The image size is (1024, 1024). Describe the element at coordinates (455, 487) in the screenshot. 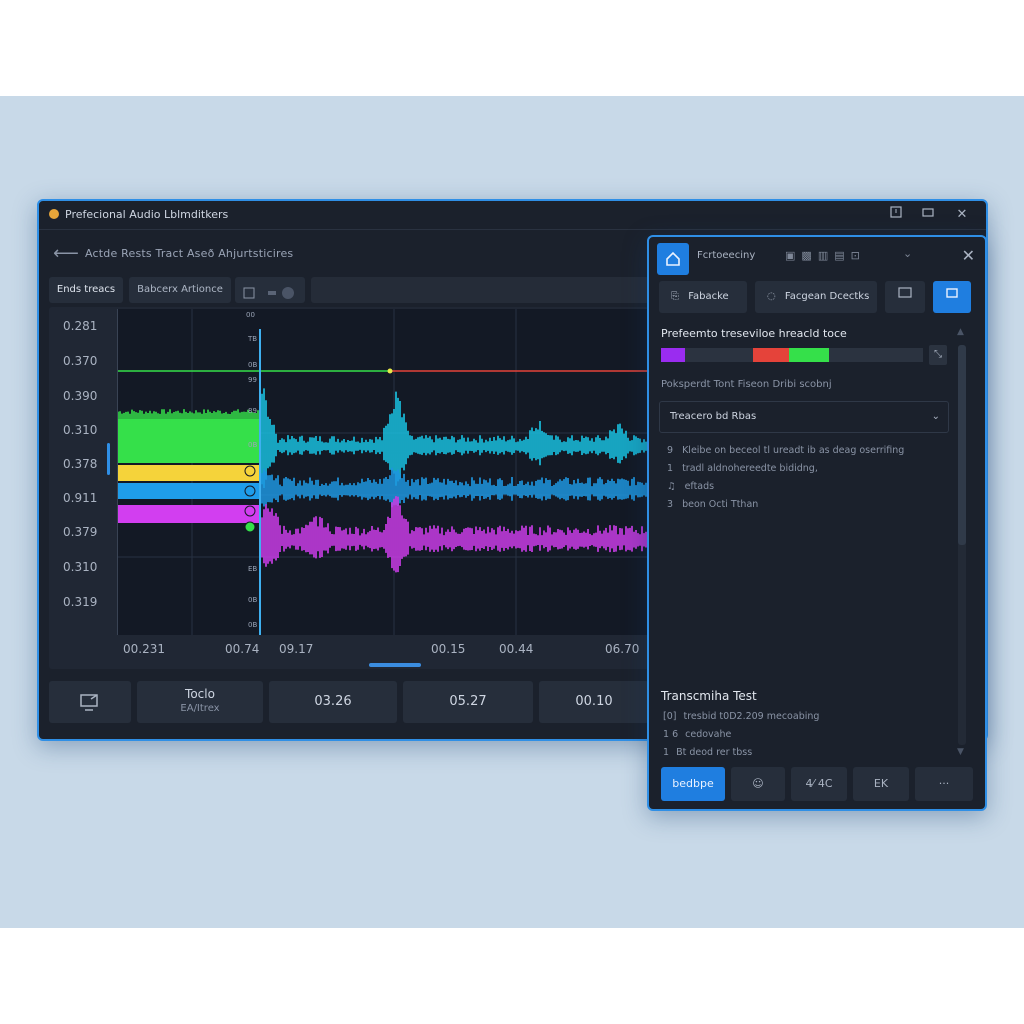

I see `waveform-blue` at that location.